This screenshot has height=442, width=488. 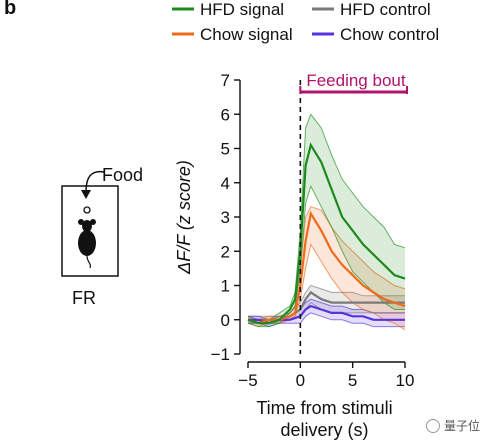 What do you see at coordinates (220, 354) in the screenshot?
I see `y-tick-label: −1` at bounding box center [220, 354].